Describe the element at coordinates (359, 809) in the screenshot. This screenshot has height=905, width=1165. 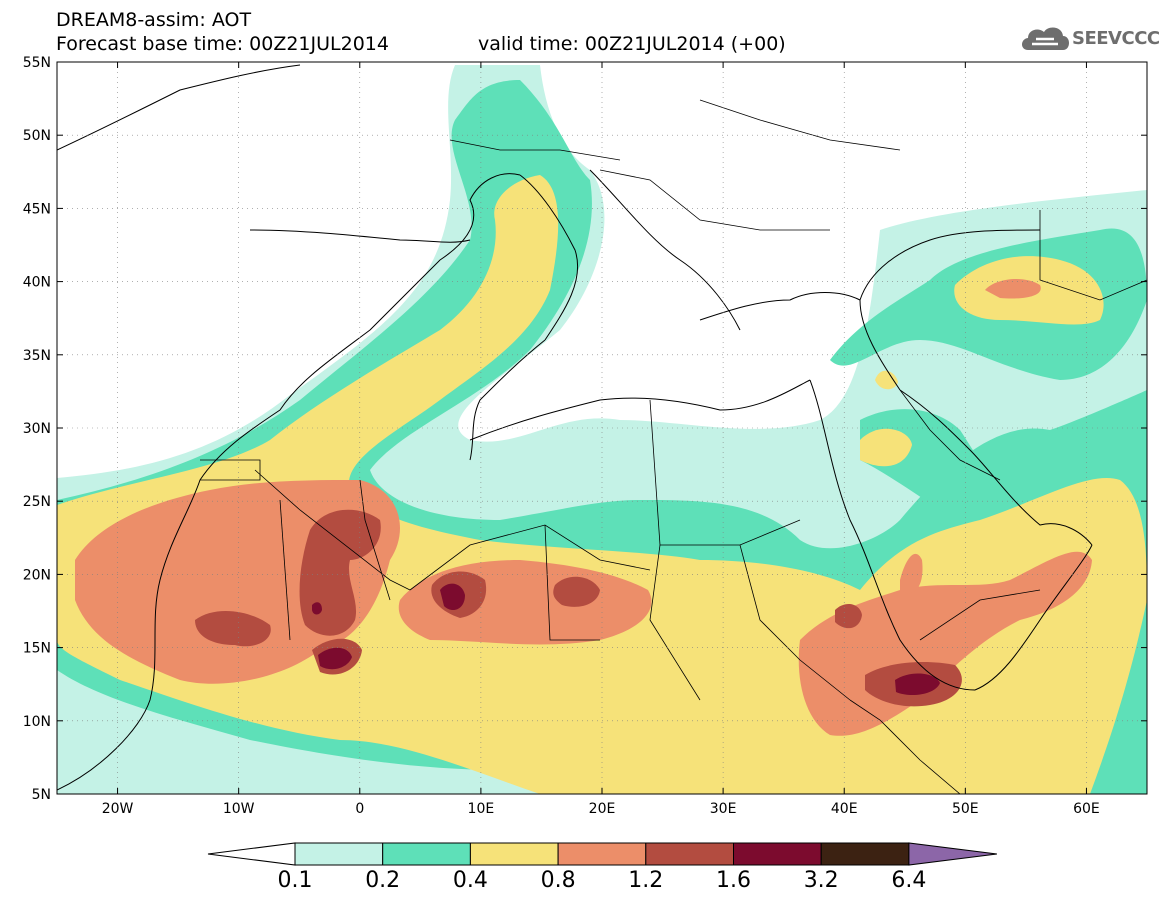
I see `lon-label: 0` at that location.